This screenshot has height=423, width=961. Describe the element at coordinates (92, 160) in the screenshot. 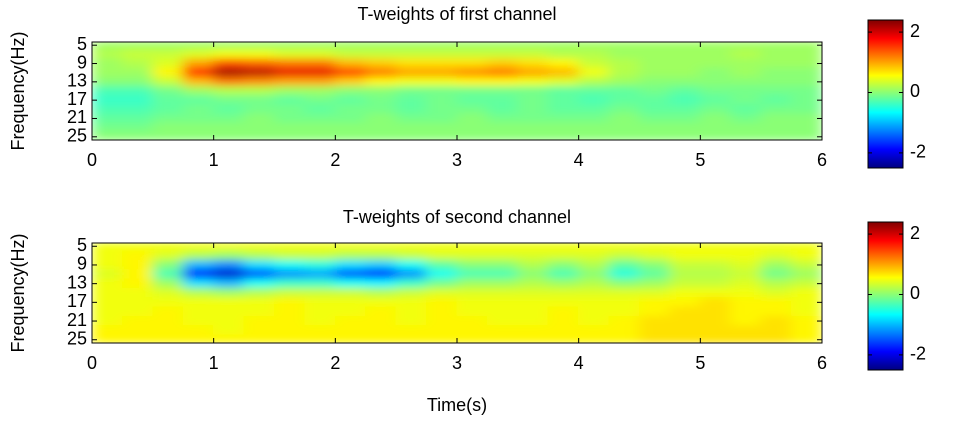

I see `x-tick-label: 0` at that location.